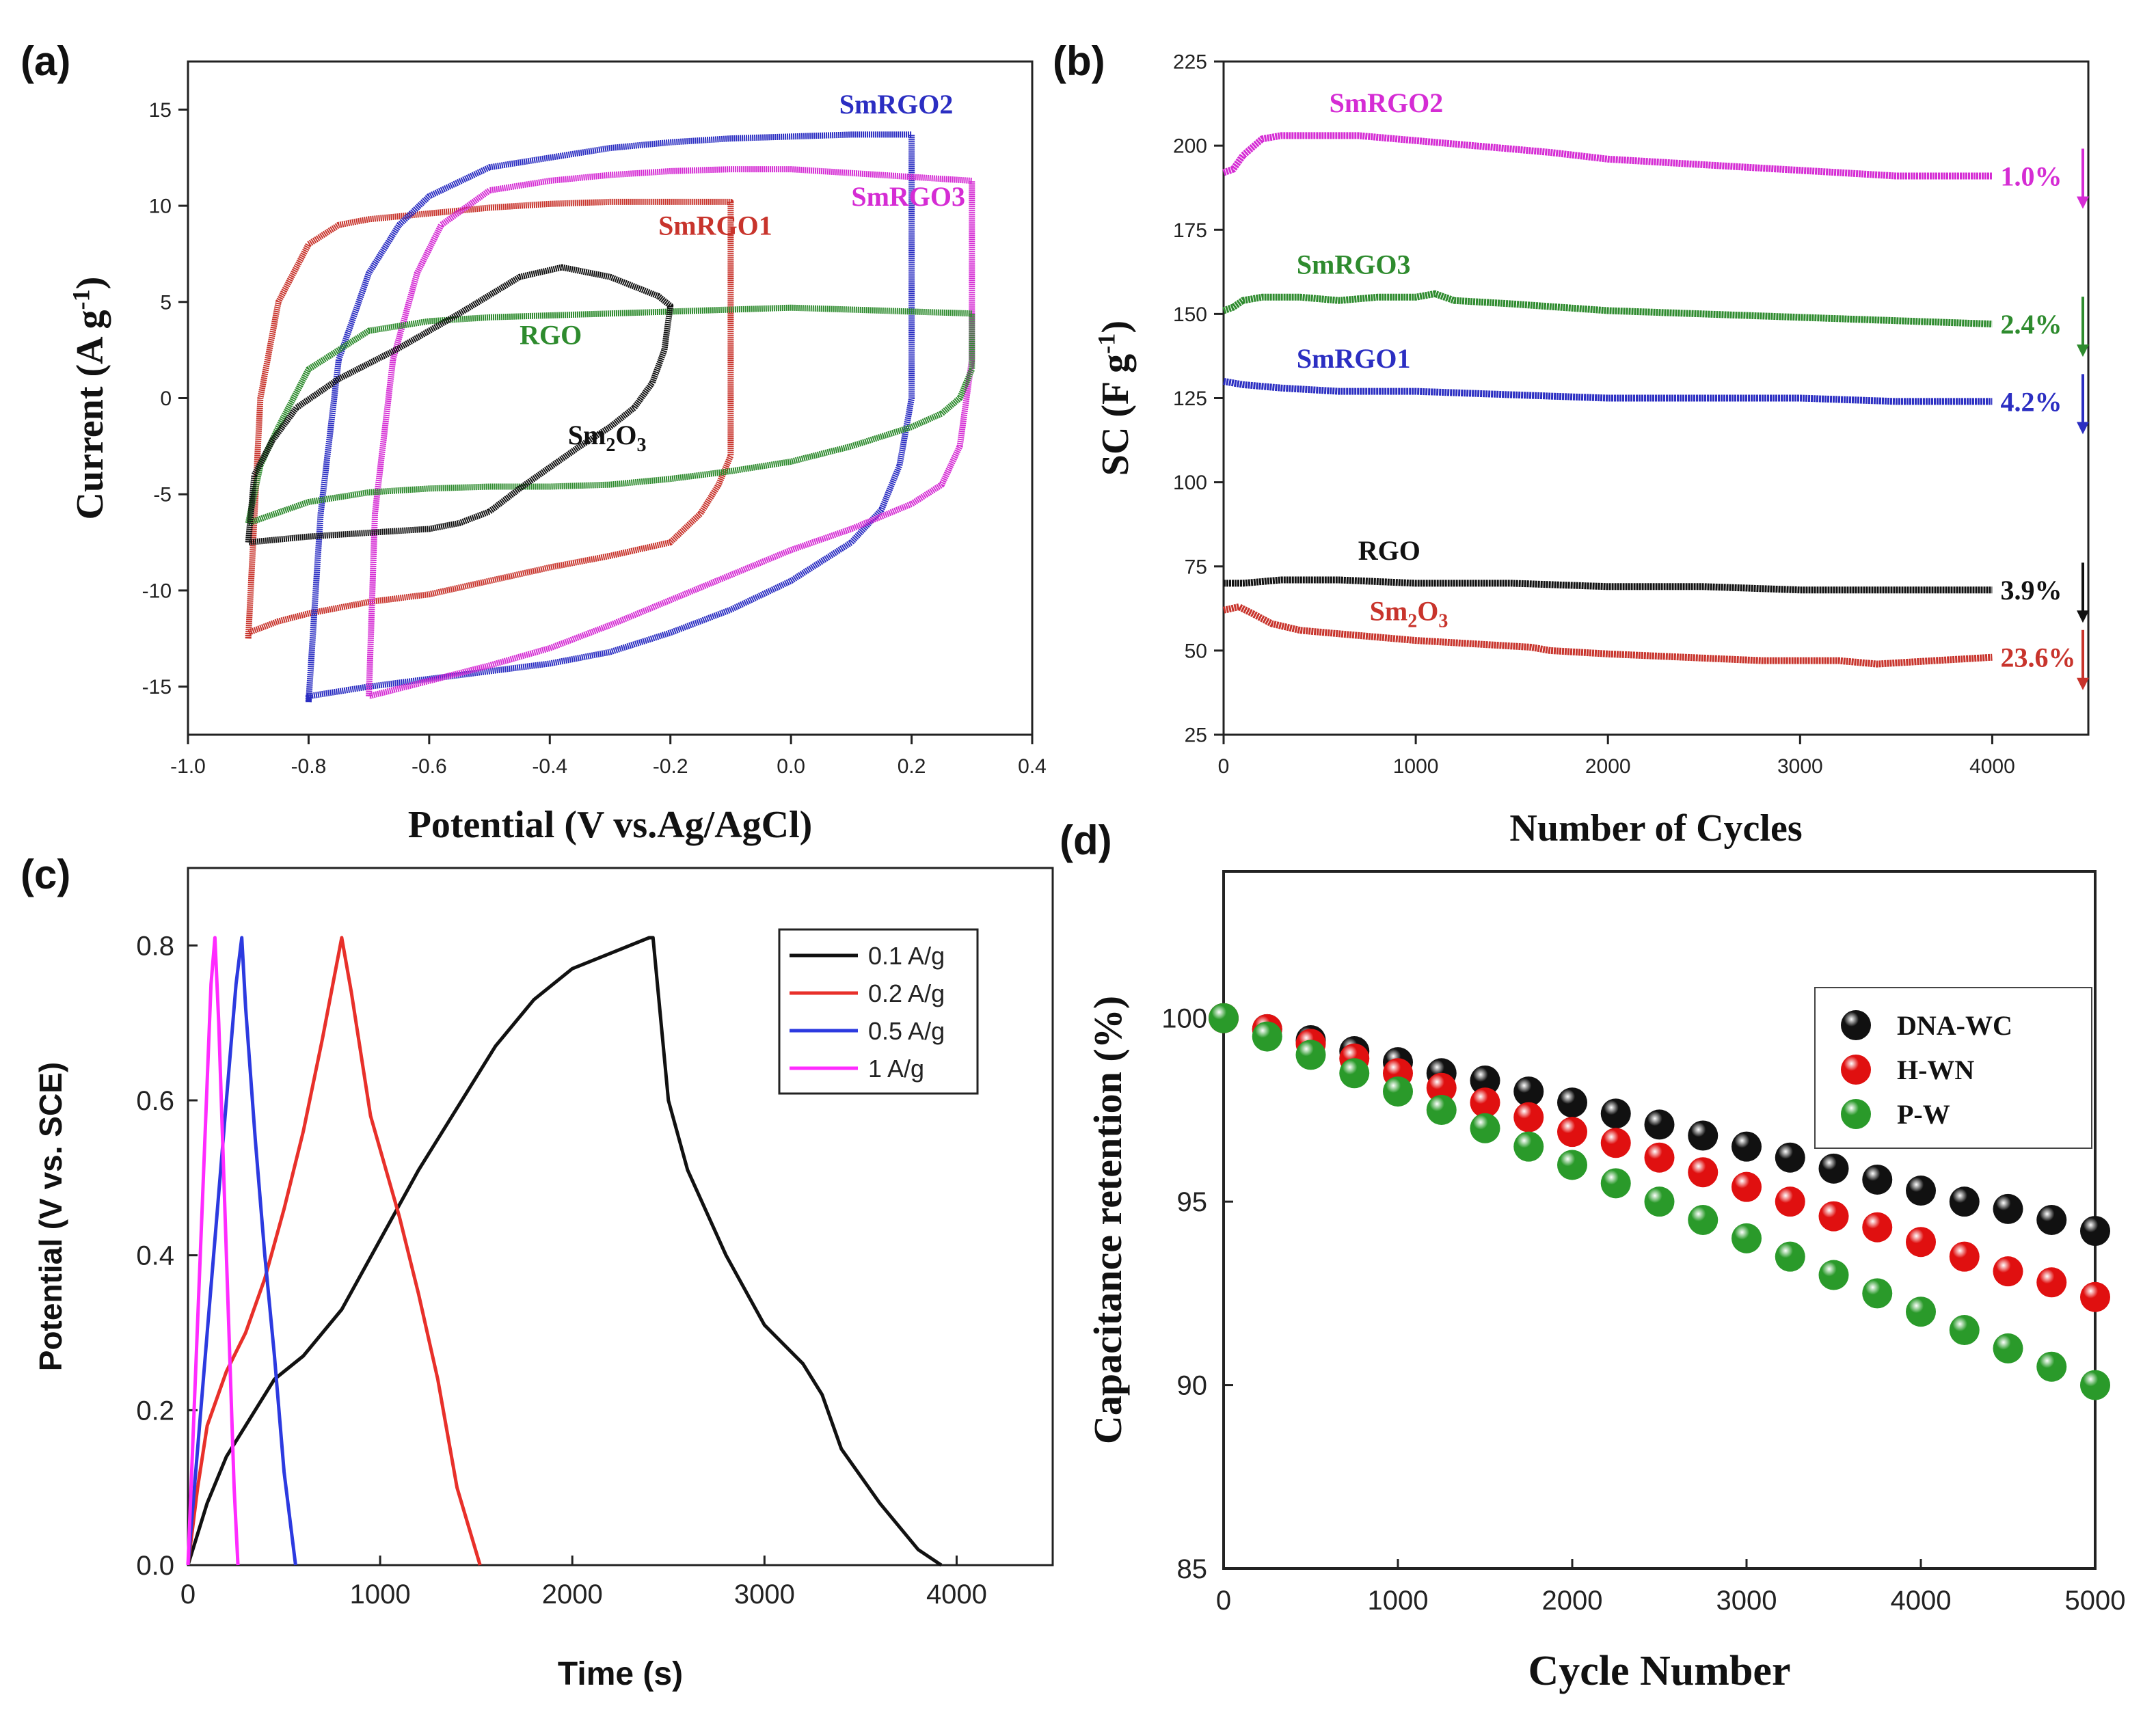  Describe the element at coordinates (50, 1216) in the screenshot. I see `chart-c-ylabel: Potential (V vs. SCE)` at that location.